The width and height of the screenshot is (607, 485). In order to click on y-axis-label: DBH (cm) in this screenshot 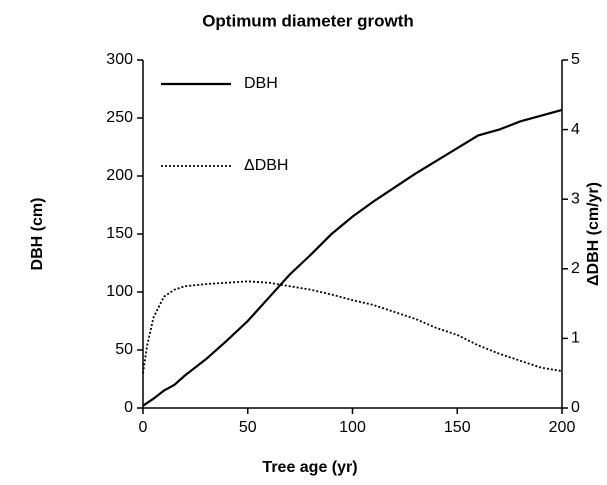, I will do `click(37, 234)`.